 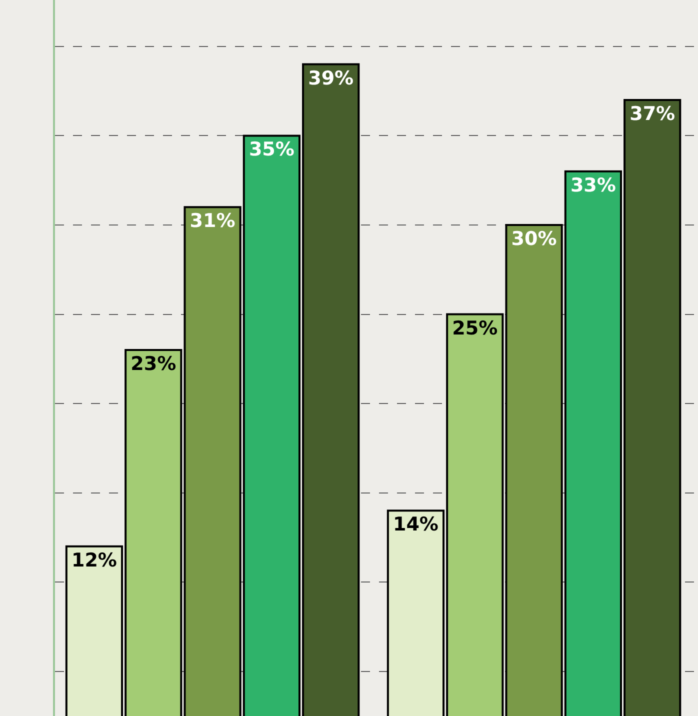 What do you see at coordinates (534, 239) in the screenshot?
I see `data-label: 30%` at bounding box center [534, 239].